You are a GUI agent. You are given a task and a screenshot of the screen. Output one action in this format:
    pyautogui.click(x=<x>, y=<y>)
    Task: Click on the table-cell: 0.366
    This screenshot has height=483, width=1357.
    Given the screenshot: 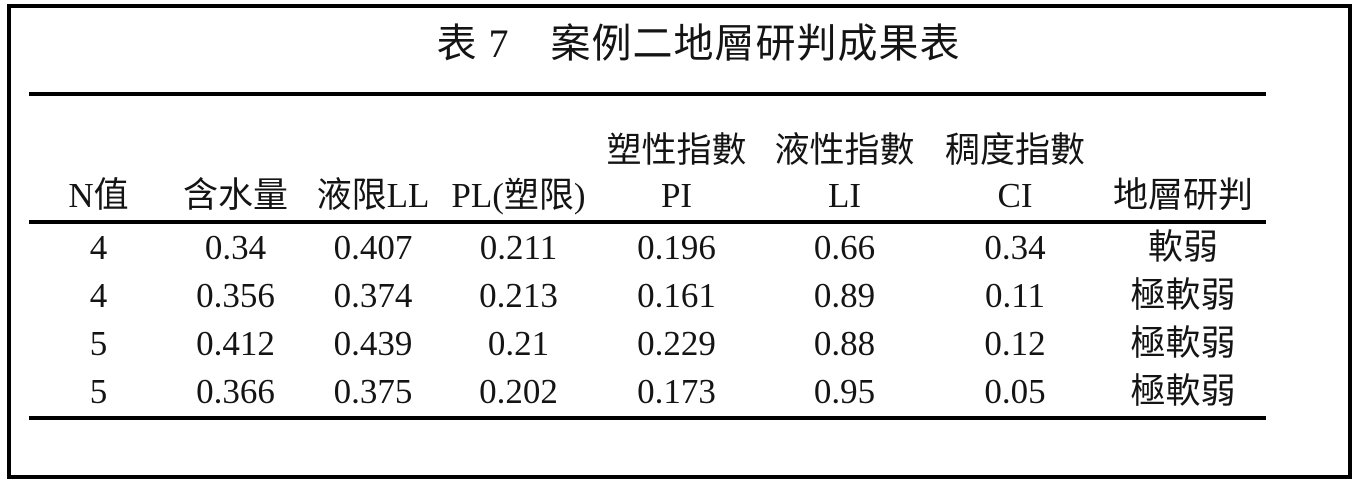 What is the action you would take?
    pyautogui.click(x=235, y=391)
    